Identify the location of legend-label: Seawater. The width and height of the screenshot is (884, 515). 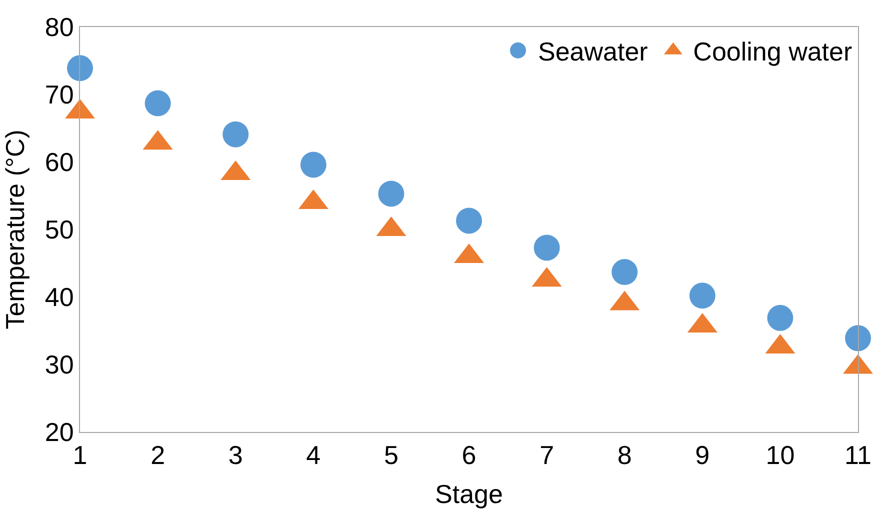
(593, 51).